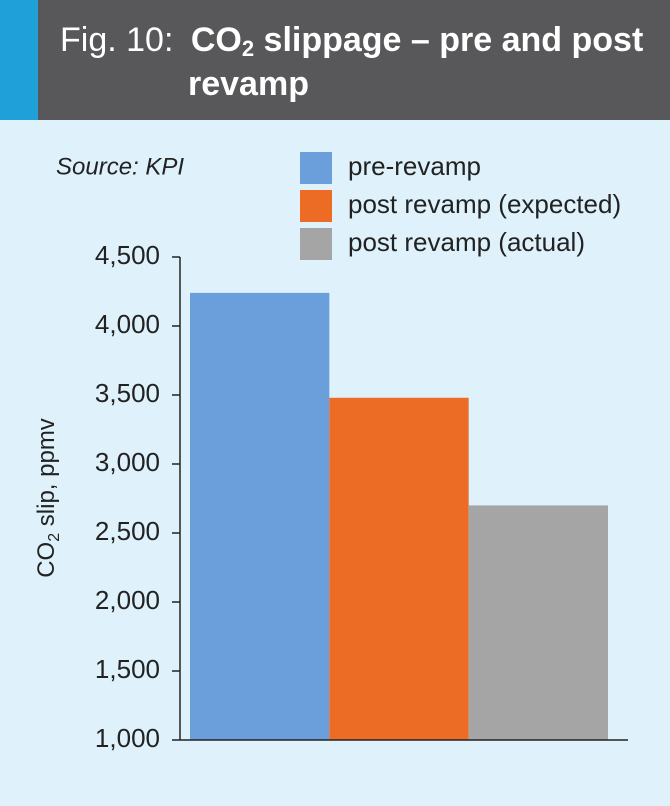  I want to click on legend-label: post revamp (actual), so click(466, 242).